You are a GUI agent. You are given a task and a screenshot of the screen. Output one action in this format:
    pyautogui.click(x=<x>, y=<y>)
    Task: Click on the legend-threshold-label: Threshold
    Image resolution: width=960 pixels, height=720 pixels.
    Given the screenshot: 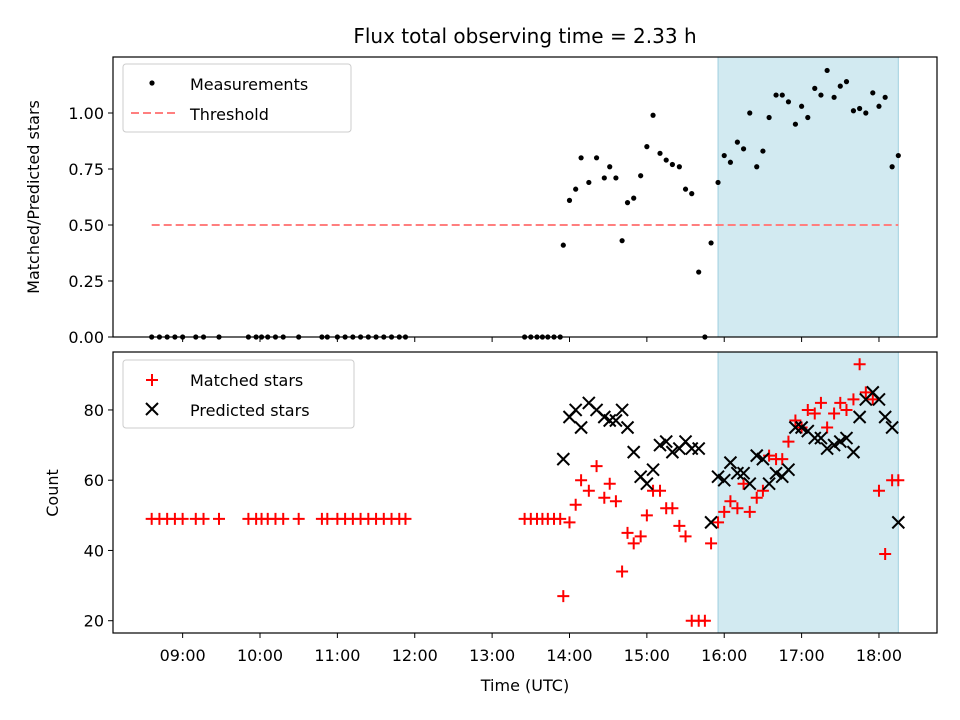 What is the action you would take?
    pyautogui.click(x=229, y=114)
    